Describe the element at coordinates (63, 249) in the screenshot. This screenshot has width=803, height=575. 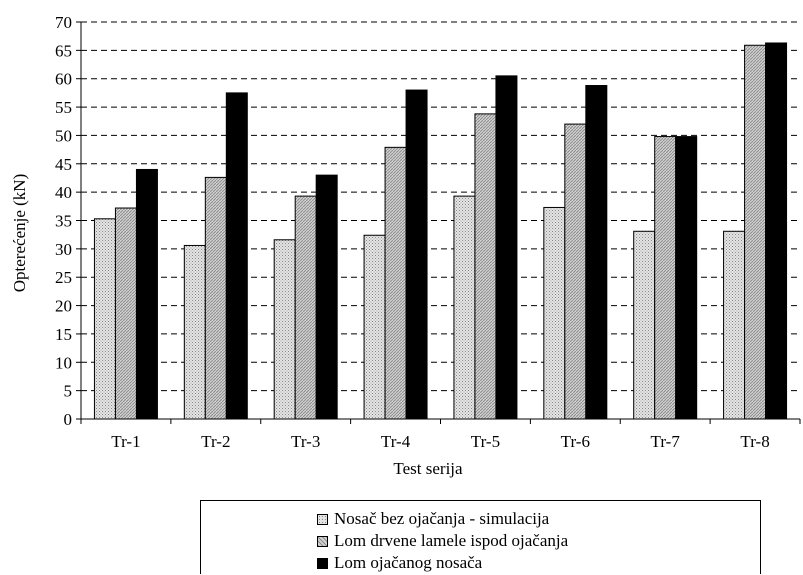
I see `y-tick-label: 30` at that location.